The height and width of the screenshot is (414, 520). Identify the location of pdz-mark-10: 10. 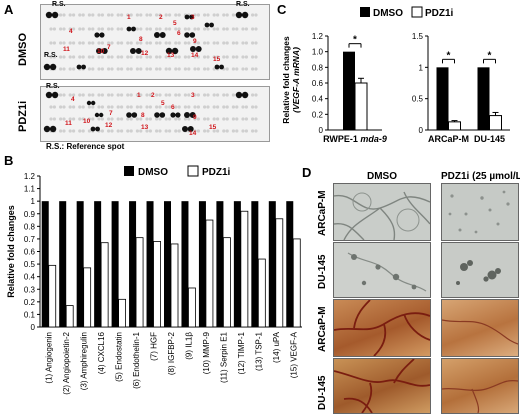
(87, 121).